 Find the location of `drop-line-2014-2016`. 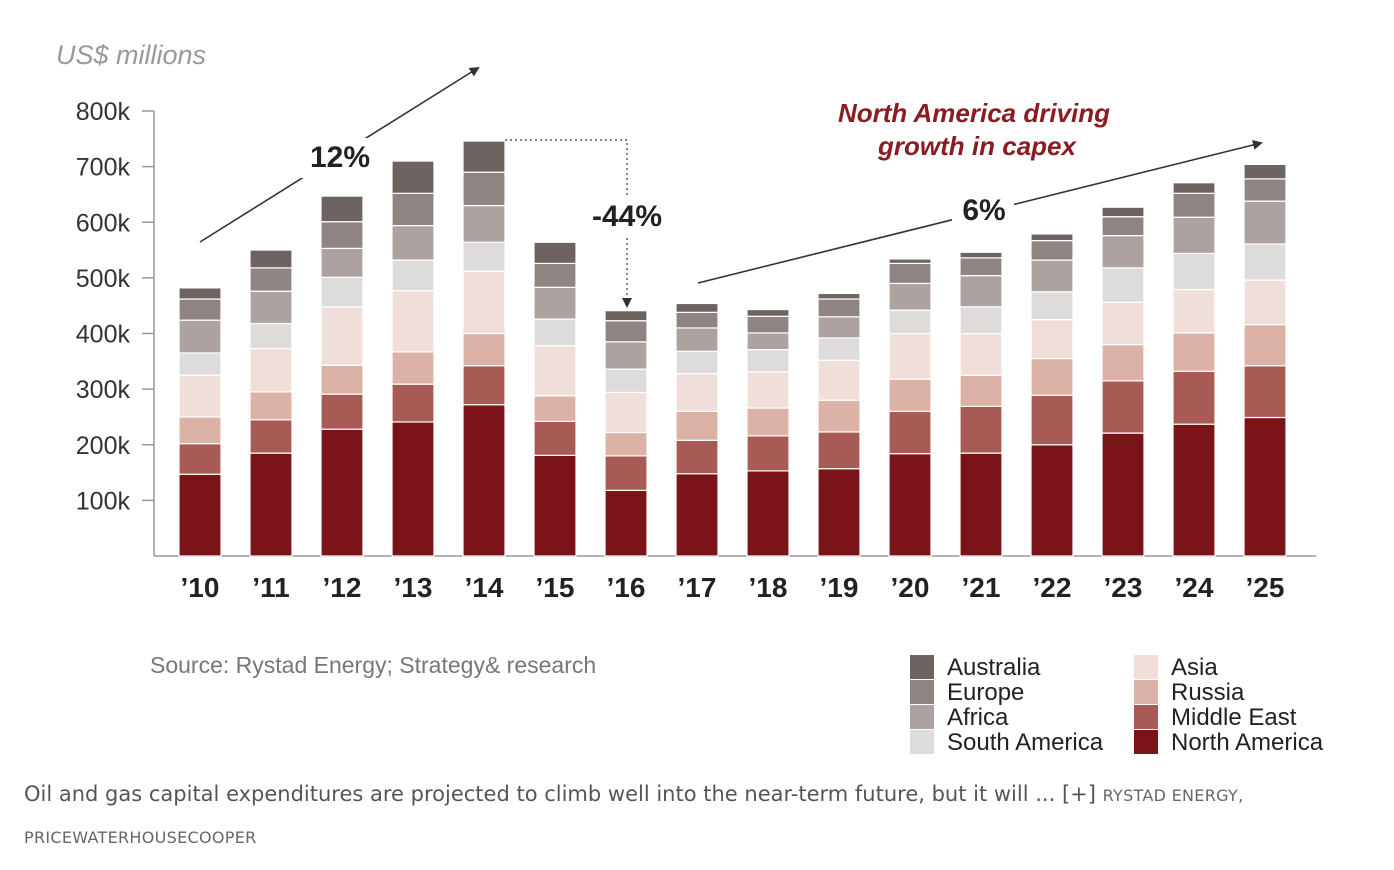

drop-line-2014-2016 is located at coordinates (568, 223).